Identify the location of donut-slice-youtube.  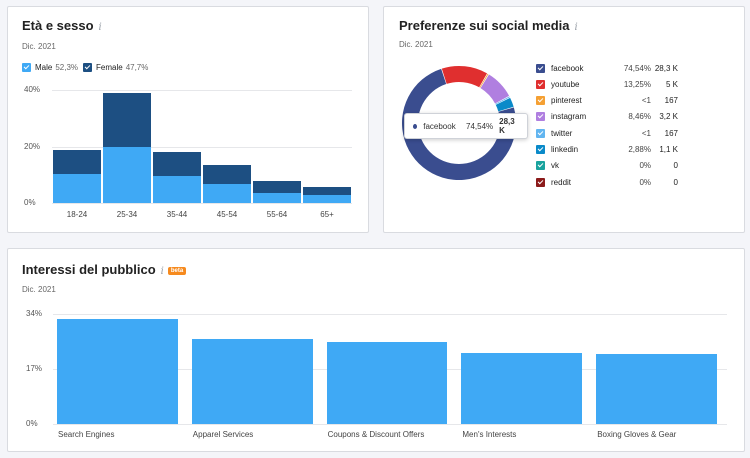
(464, 77).